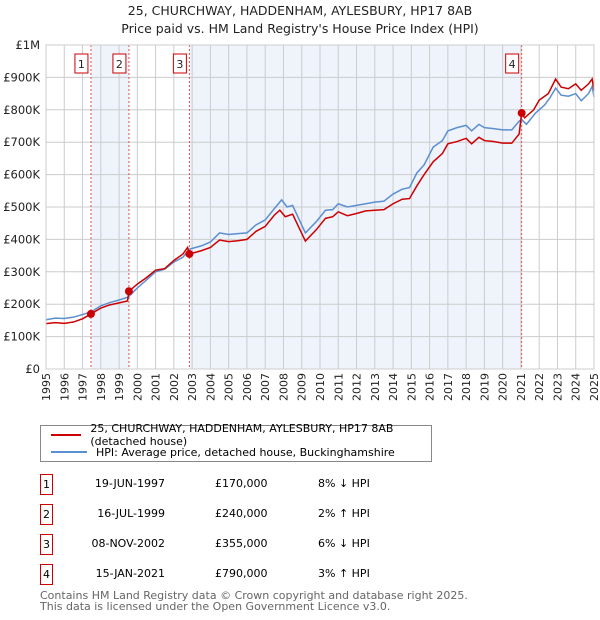 The width and height of the screenshot is (600, 620). What do you see at coordinates (484, 387) in the screenshot?
I see `x-tick-label: 2019` at bounding box center [484, 387].